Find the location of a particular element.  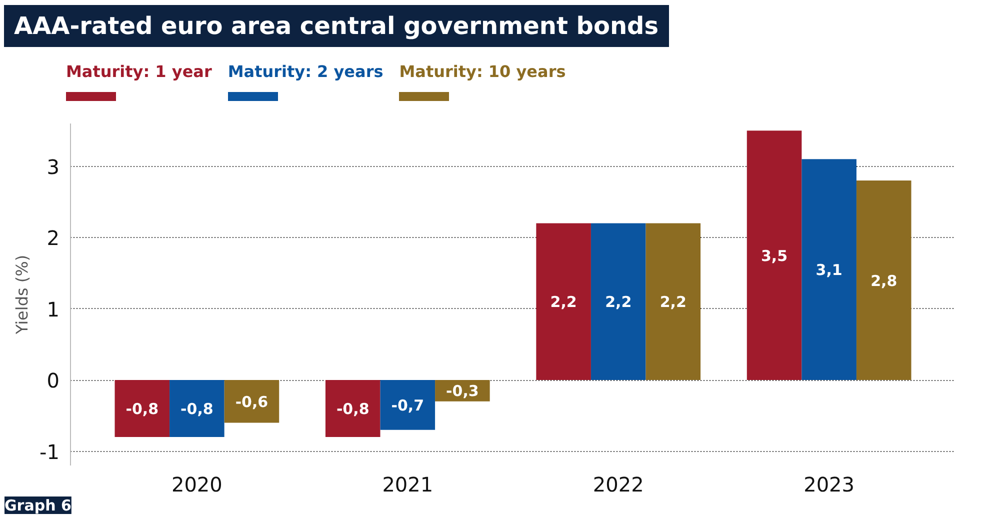

data-label: 3,1 is located at coordinates (829, 270).